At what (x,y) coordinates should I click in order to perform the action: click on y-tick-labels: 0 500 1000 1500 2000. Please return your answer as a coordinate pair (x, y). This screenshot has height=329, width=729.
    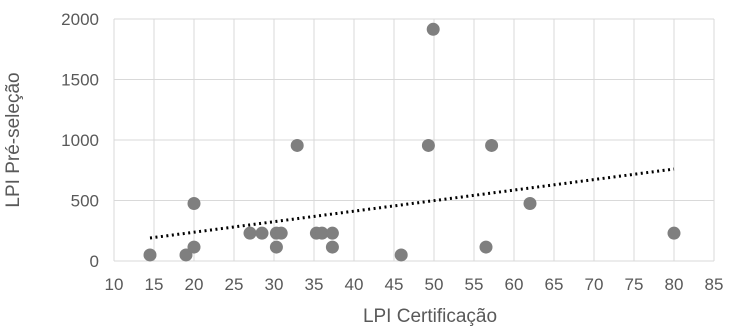
    Looking at the image, I should click on (80, 140).